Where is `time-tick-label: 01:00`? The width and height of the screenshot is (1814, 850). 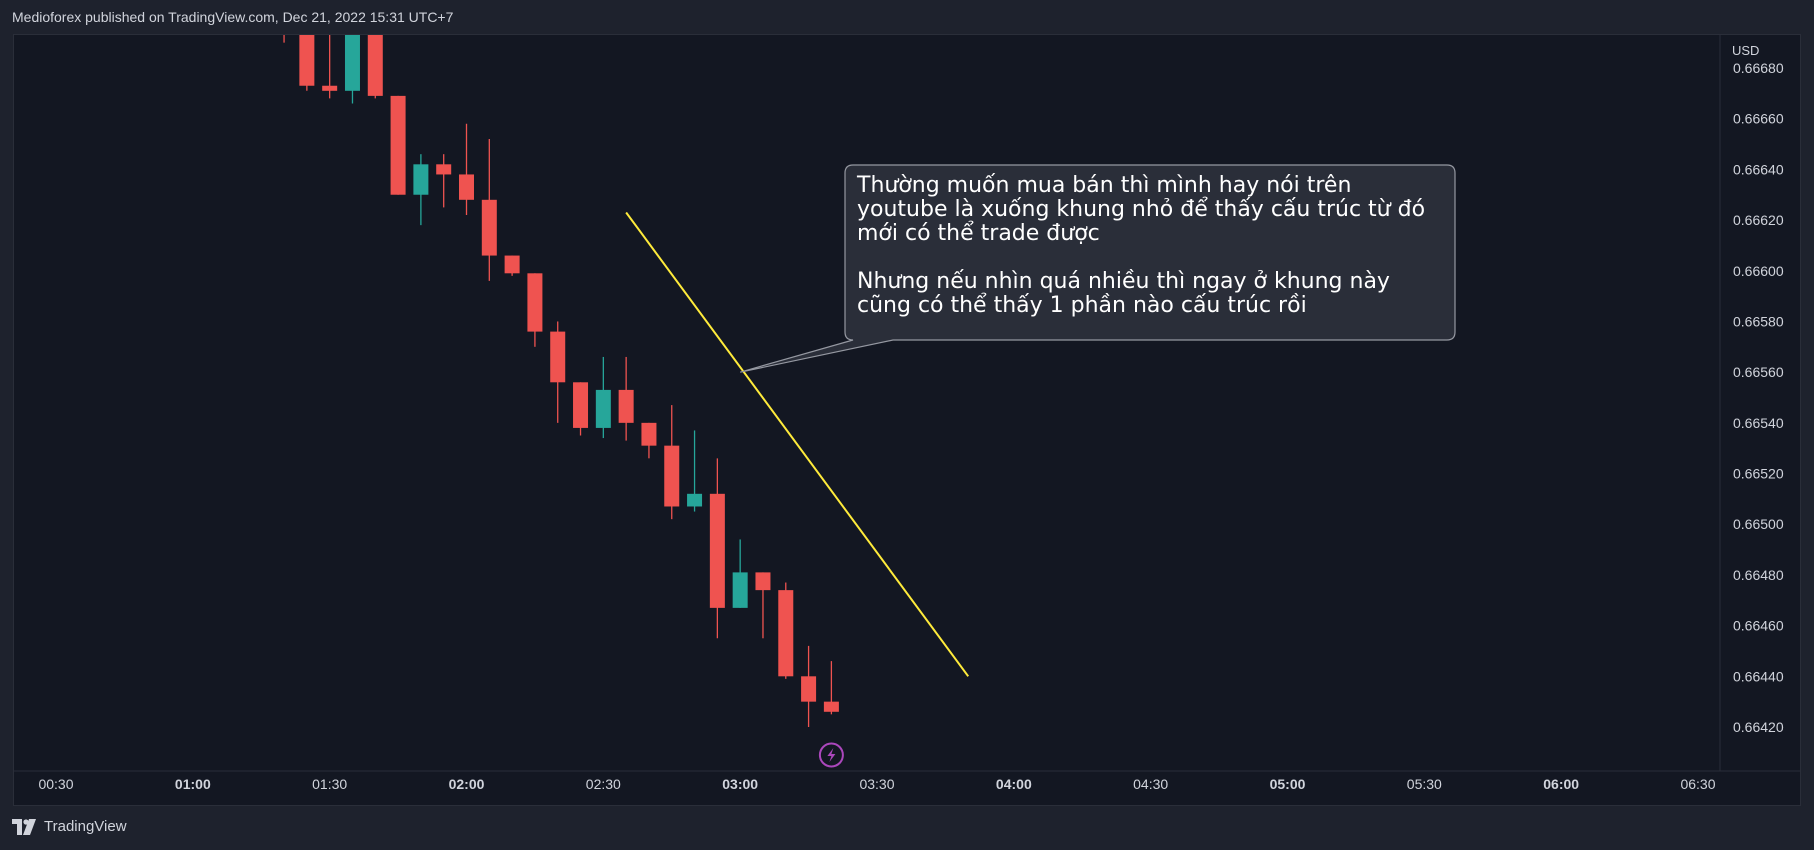
time-tick-label: 01:00 is located at coordinates (193, 784).